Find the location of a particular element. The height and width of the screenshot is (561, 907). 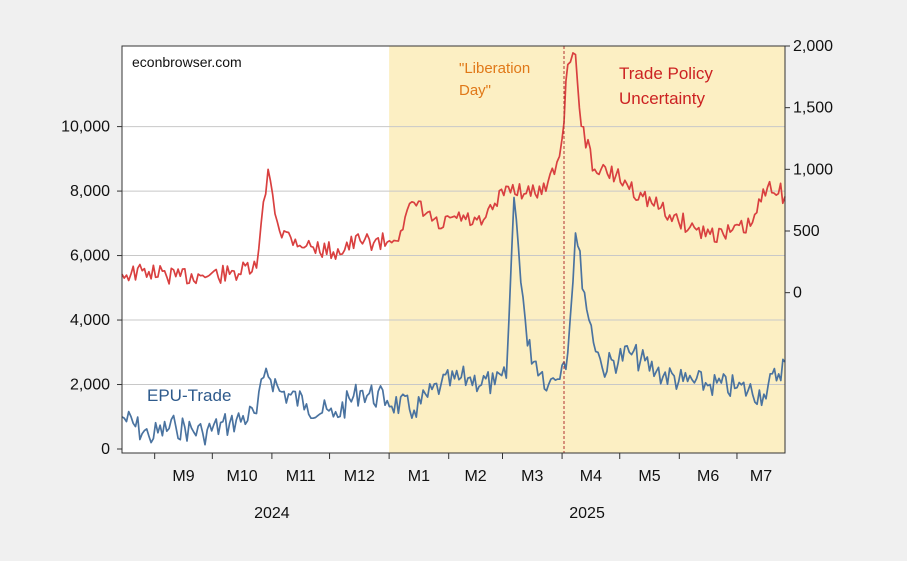

month-label: M9 is located at coordinates (183, 476).